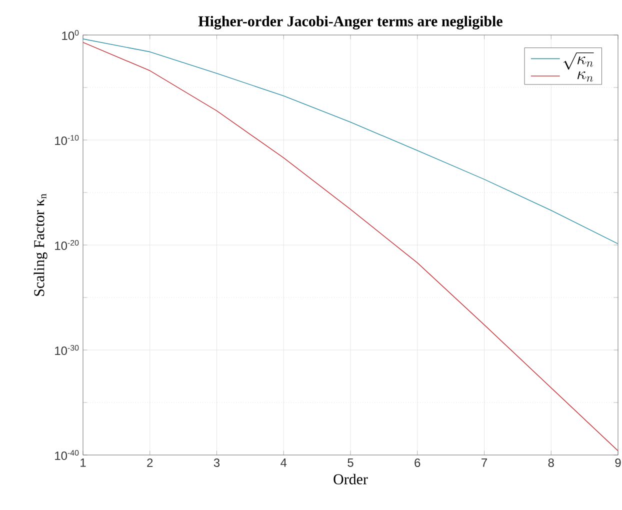 This screenshot has width=622, height=510. I want to click on legend-label: $\sqrt{\kappa_n}$, so click(578, 61).